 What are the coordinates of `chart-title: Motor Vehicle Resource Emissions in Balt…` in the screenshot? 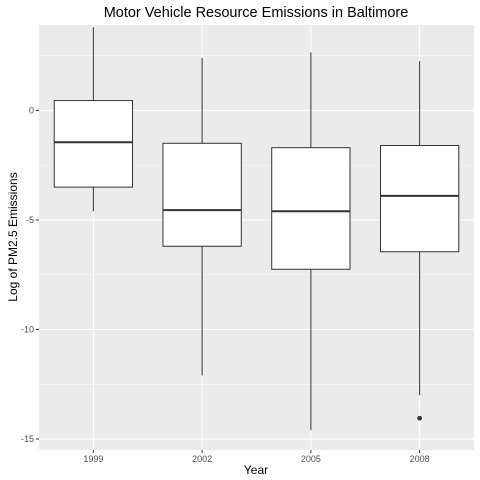 It's located at (256, 13).